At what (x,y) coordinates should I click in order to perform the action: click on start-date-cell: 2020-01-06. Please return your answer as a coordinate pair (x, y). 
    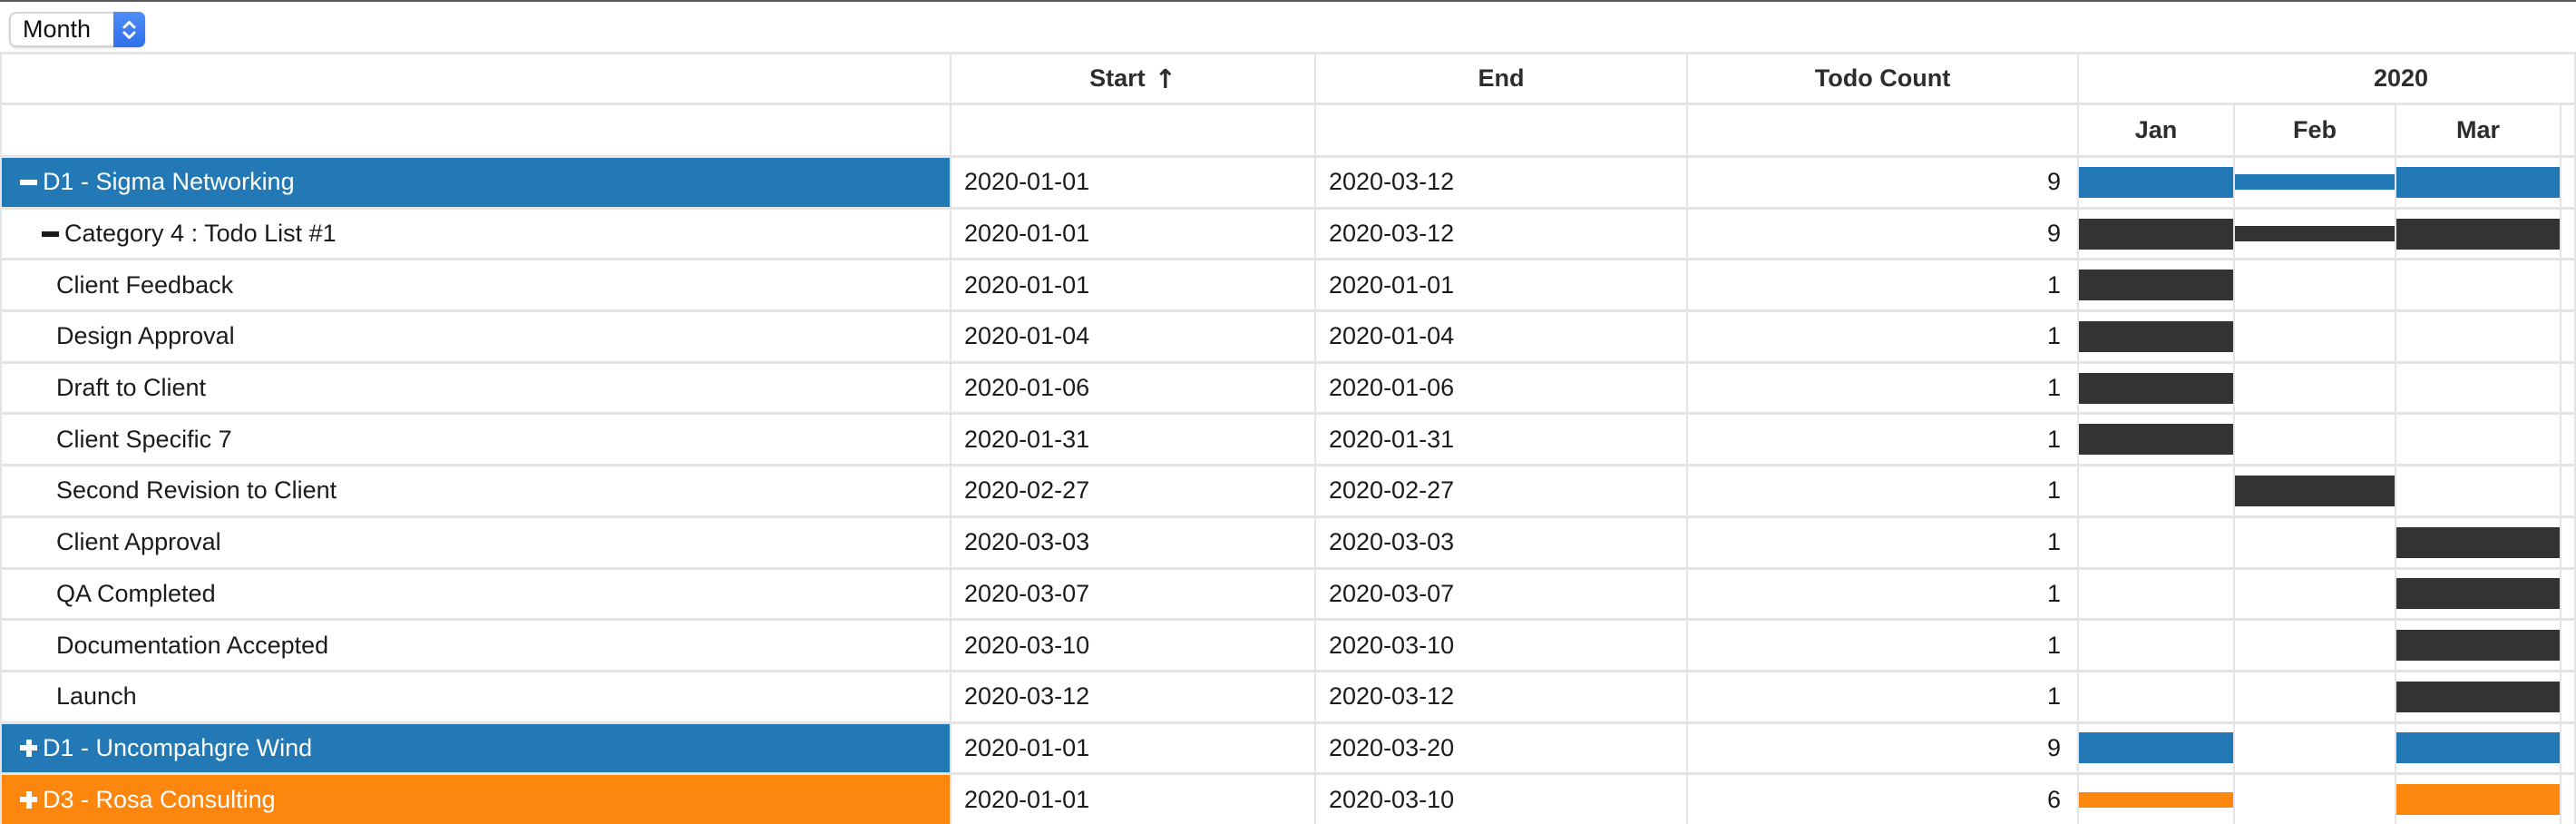
    Looking at the image, I should click on (1133, 388).